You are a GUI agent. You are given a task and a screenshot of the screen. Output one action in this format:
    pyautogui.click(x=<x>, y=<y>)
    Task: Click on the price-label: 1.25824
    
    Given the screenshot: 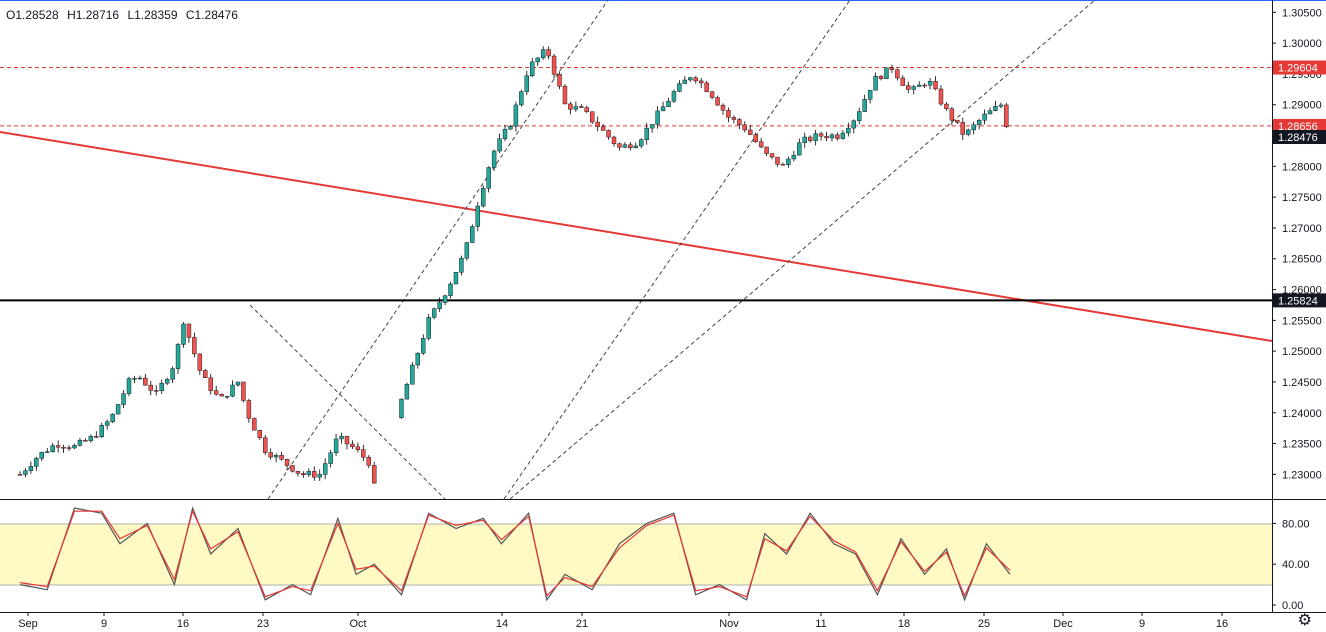 What is the action you would take?
    pyautogui.click(x=1299, y=300)
    